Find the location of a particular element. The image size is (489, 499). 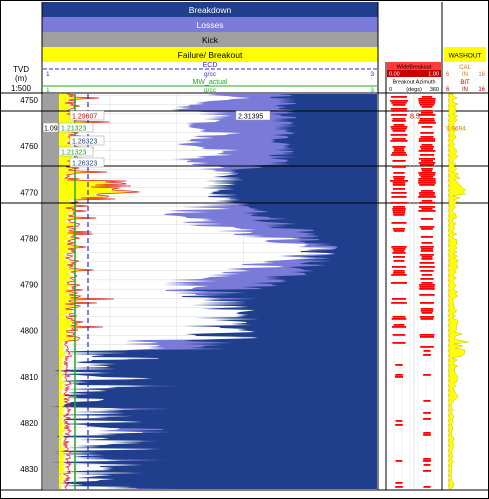

header-bands: Breakdown Losses Kick Failure/ Breakout is located at coordinates (210, 32).